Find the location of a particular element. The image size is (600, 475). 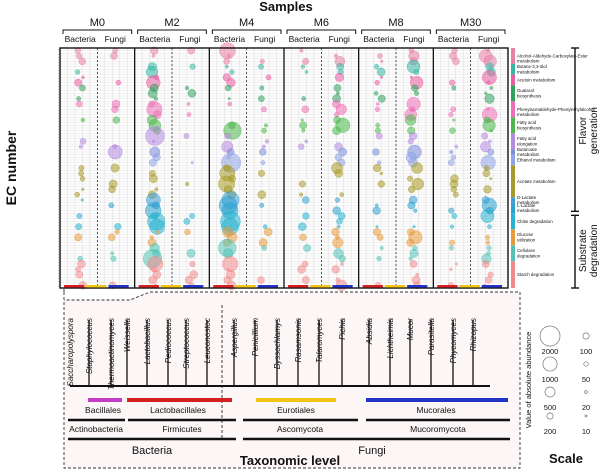

kingdom-label: Bacteria is located at coordinates (152, 451).